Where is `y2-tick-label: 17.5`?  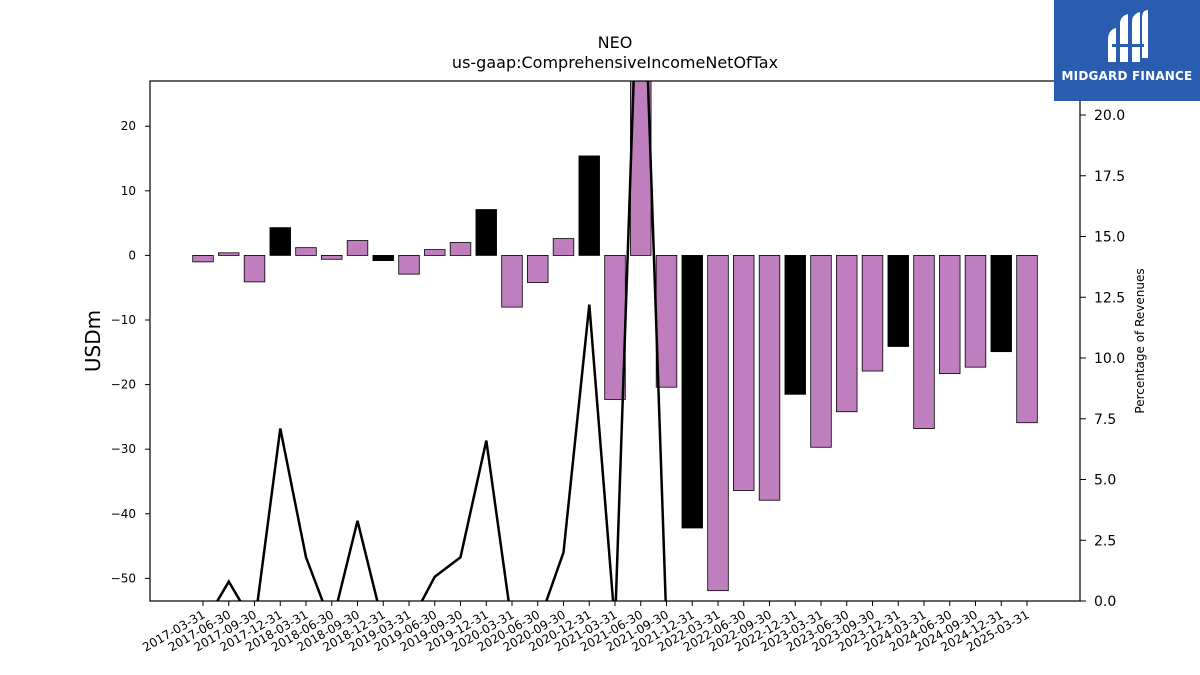
y2-tick-label: 17.5 is located at coordinates (1109, 177).